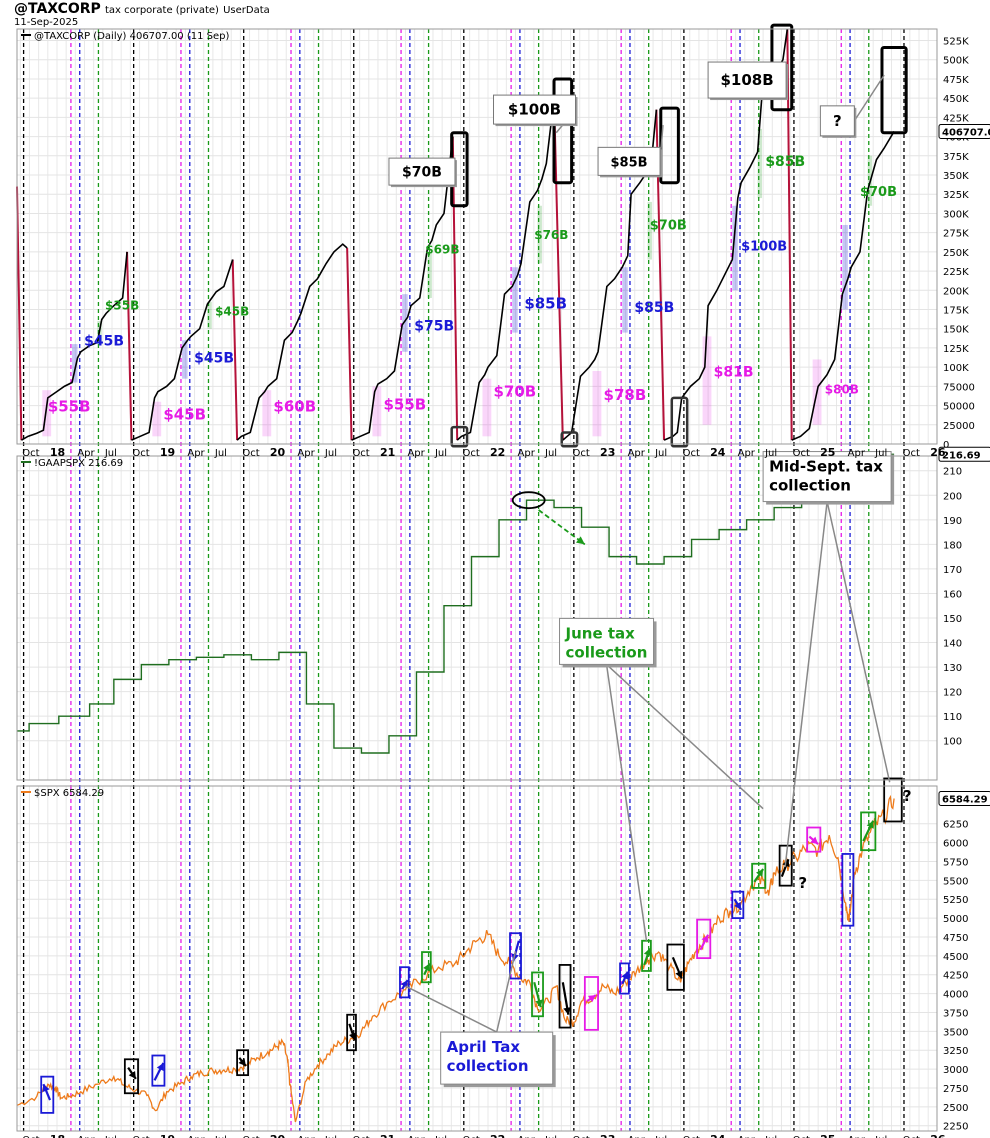 This screenshot has height=1138, width=990. Describe the element at coordinates (434, 326) in the screenshot. I see `data-label: $75B` at that location.